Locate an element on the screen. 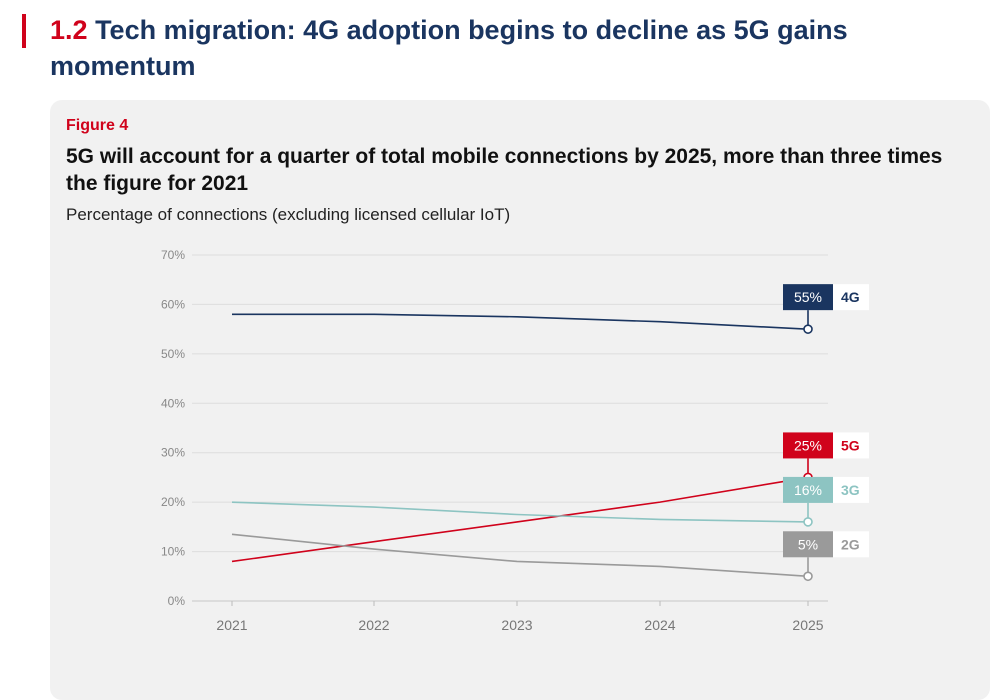 The height and width of the screenshot is (700, 1000). series-line-4g is located at coordinates (520, 321).